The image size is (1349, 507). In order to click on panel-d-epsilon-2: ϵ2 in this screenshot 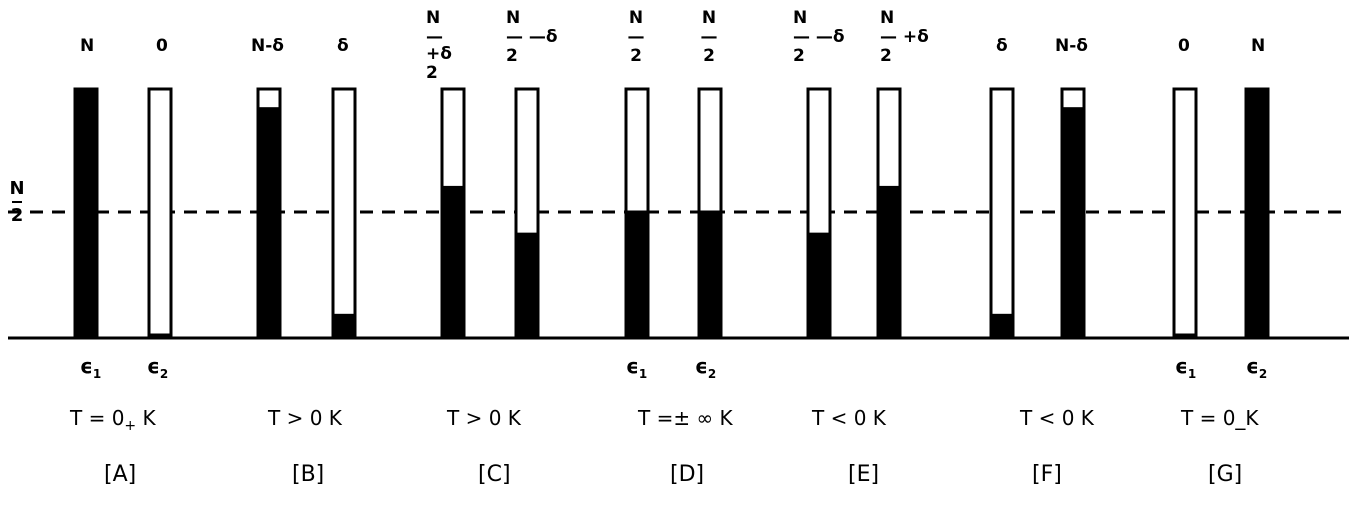, I will do `click(706, 367)`.